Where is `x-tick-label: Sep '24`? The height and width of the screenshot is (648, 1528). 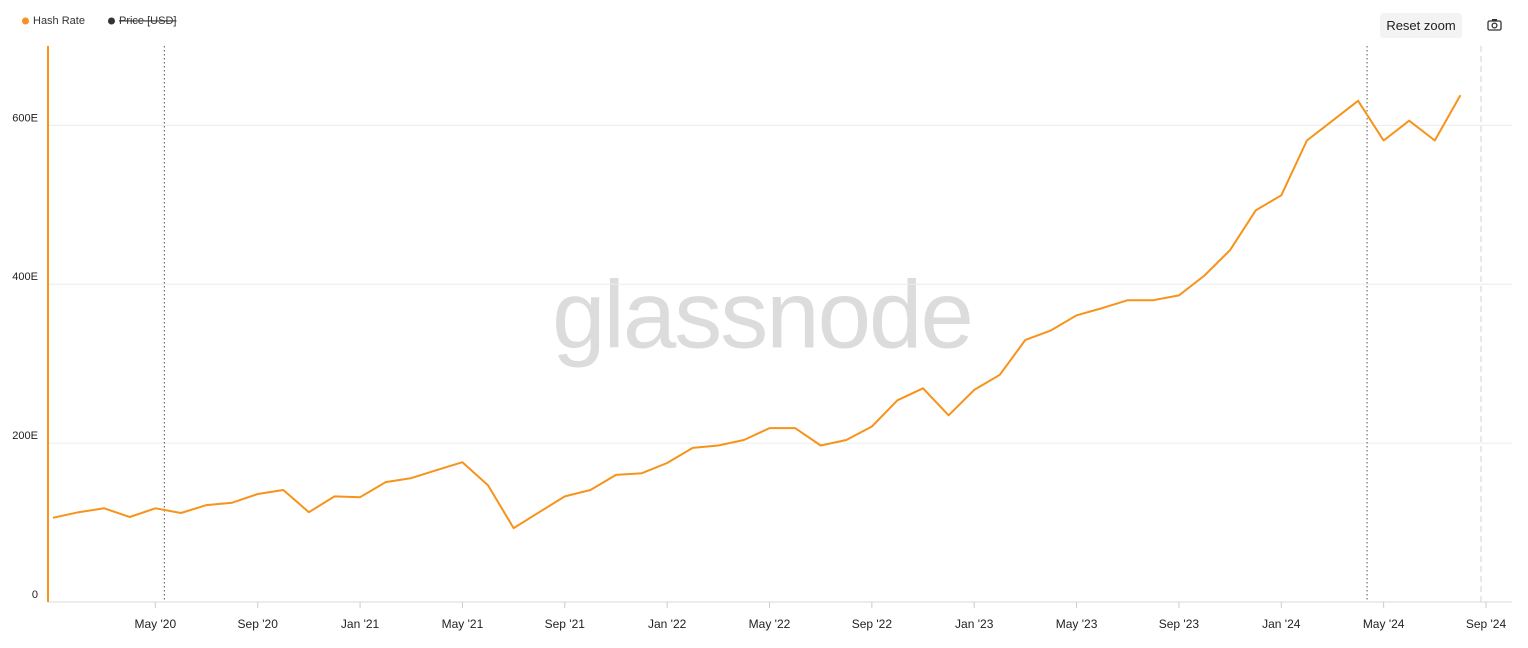
x-tick-label: Sep '24 is located at coordinates (1486, 624).